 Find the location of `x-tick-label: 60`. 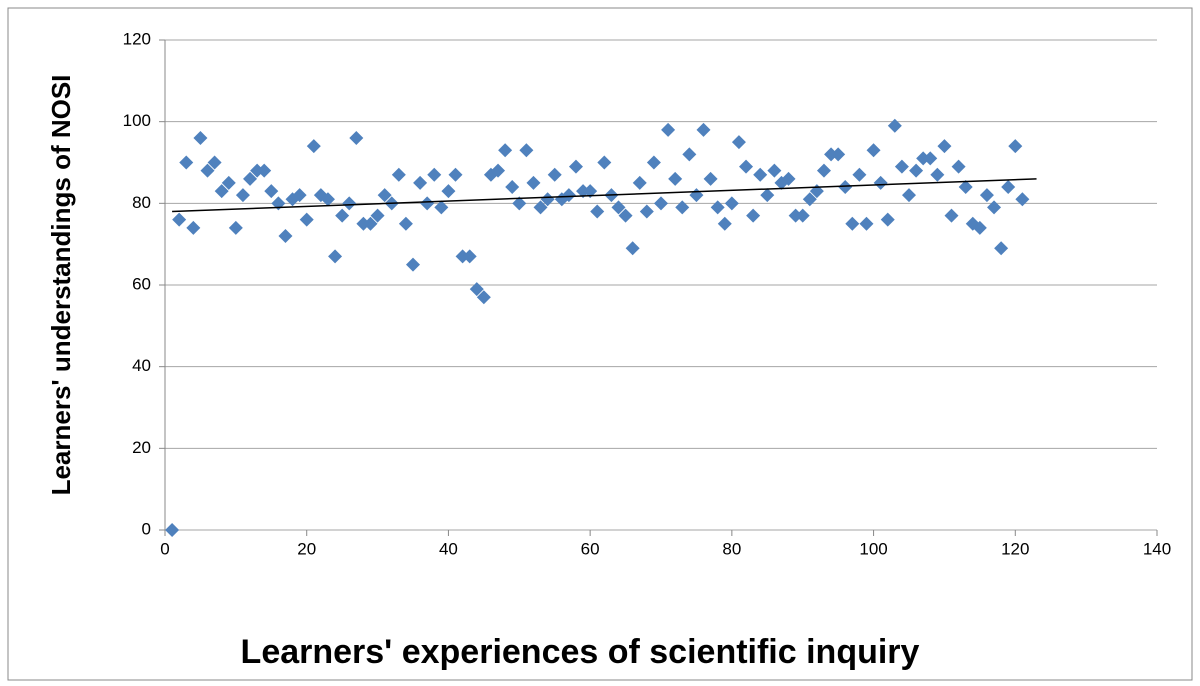

x-tick-label: 60 is located at coordinates (590, 548).